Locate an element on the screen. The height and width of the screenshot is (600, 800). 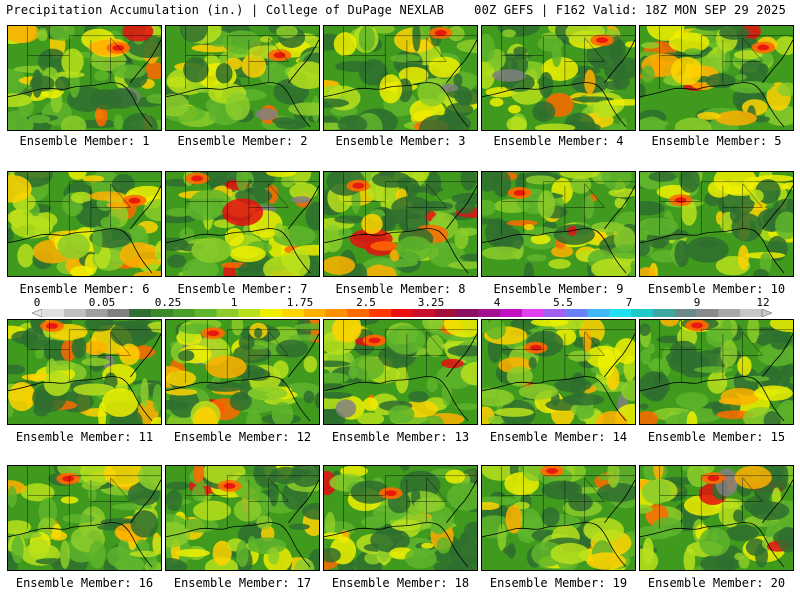
ensemble-member-label: Ensemble Member: 20 is located at coordinates (716, 583).